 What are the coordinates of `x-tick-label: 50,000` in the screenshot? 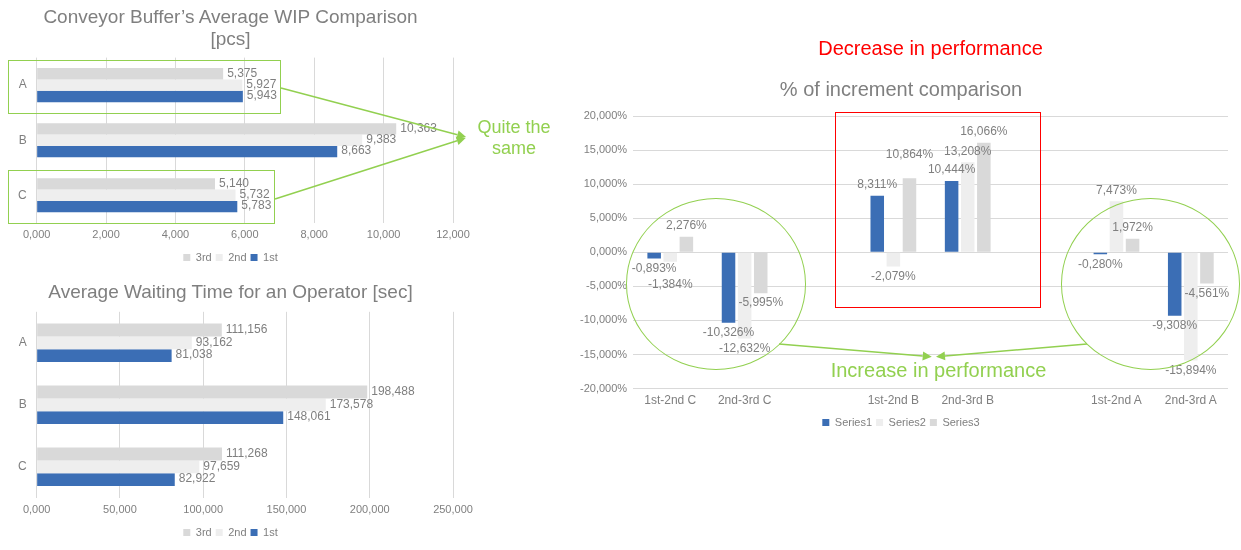 It's located at (120, 509).